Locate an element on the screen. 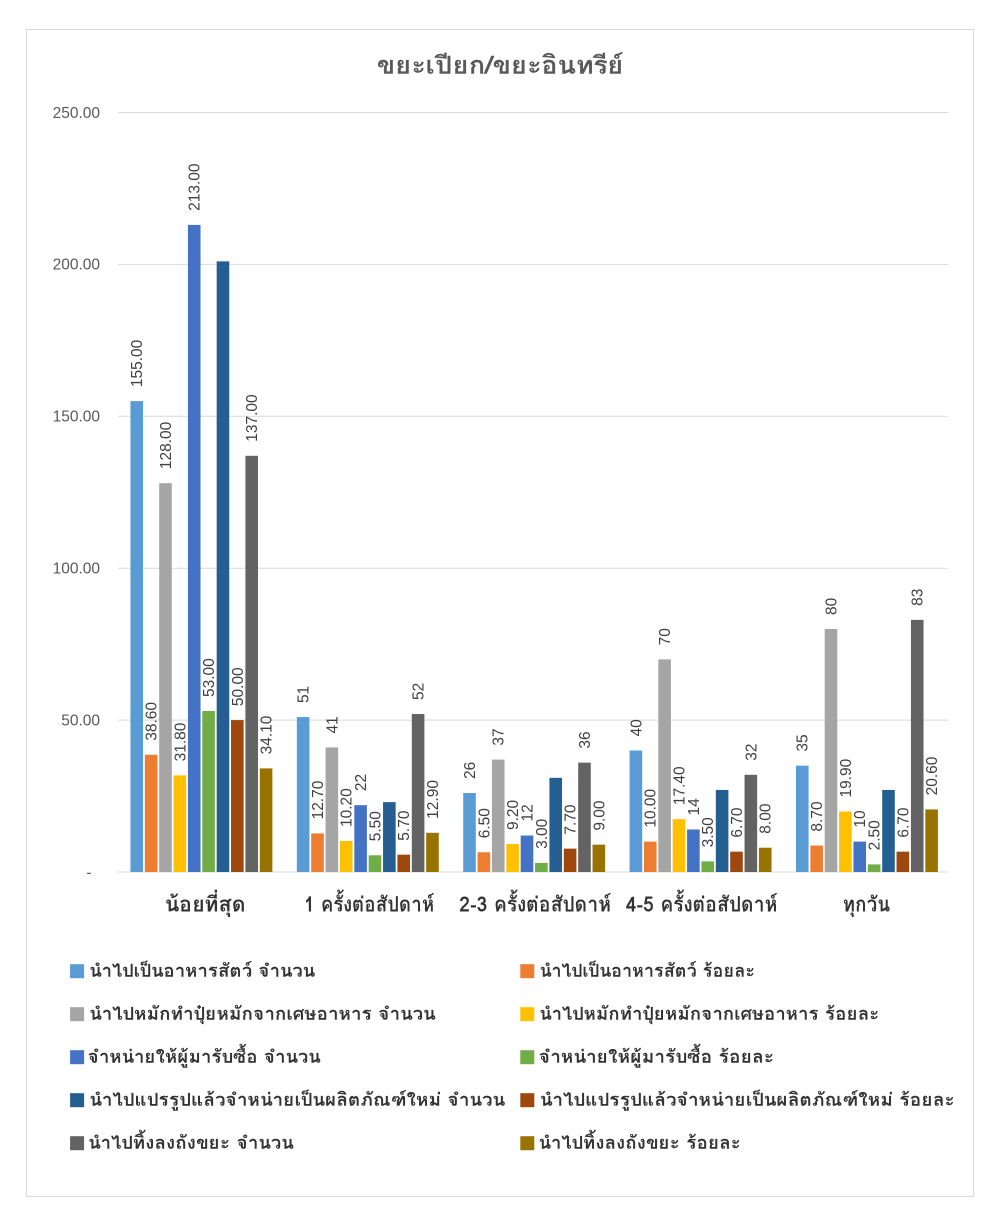  svg-text: 3.50 is located at coordinates (708, 832).